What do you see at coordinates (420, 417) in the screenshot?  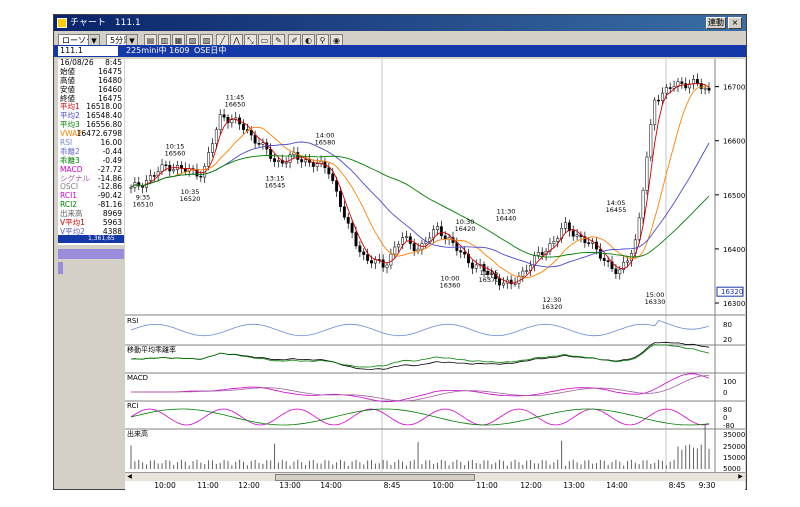 I see `rci2-line` at bounding box center [420, 417].